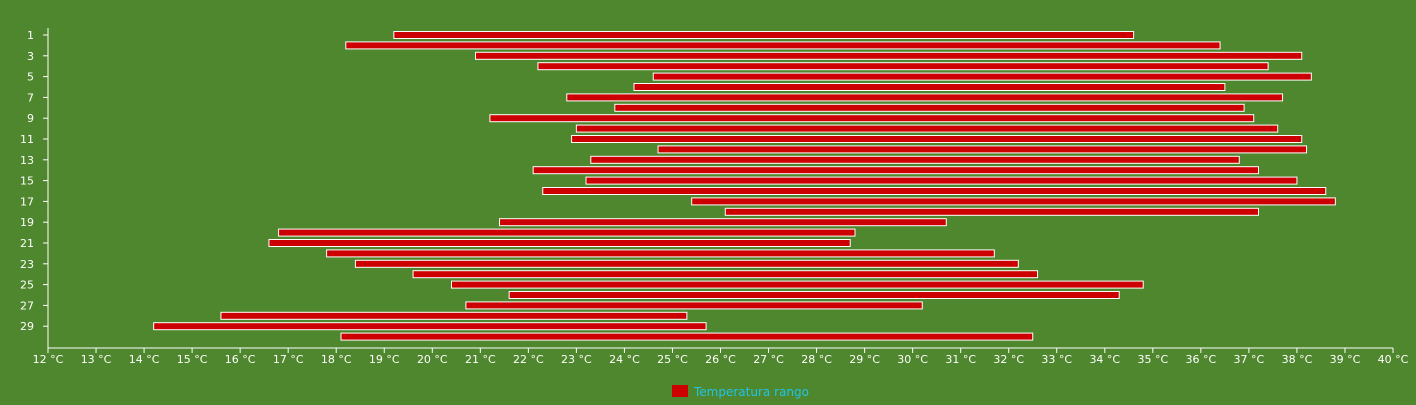 The height and width of the screenshot is (405, 1416). Describe the element at coordinates (192, 359) in the screenshot. I see `x-tick-label: 15 °C` at that location.